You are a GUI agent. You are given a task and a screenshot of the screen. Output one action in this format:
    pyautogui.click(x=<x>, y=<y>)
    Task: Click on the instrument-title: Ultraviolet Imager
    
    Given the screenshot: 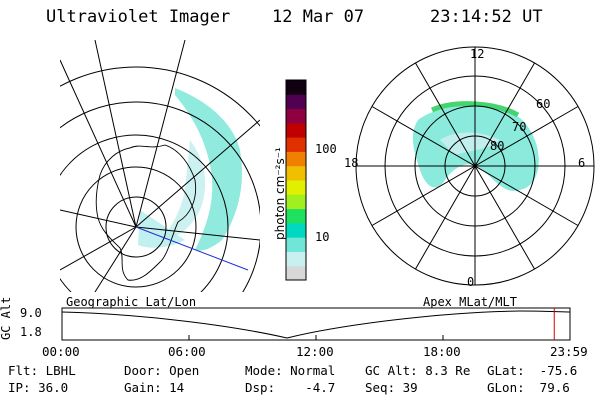 What is the action you would take?
    pyautogui.click(x=138, y=17)
    